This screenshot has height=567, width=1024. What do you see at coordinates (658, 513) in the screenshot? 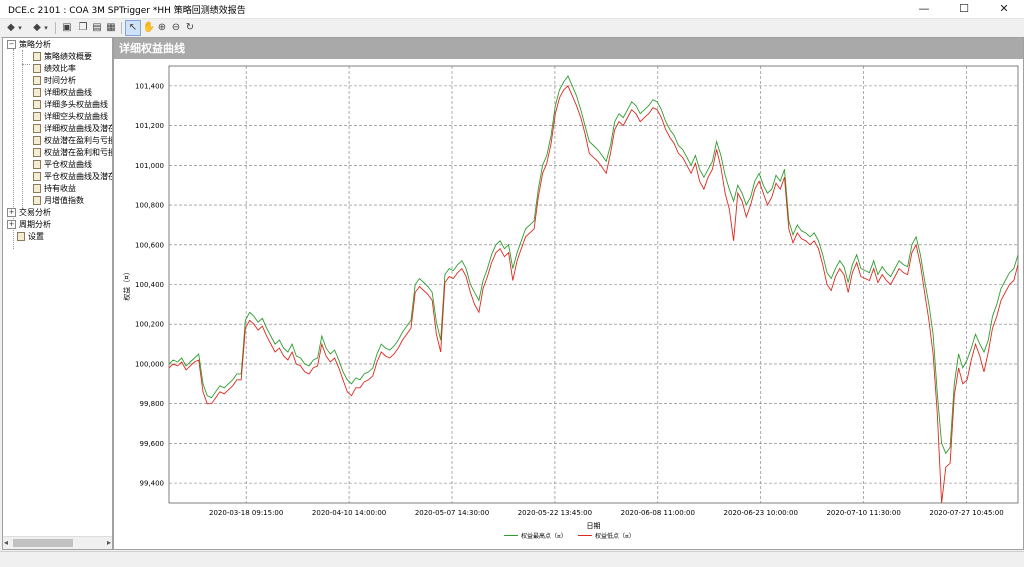
I see `x-tick-label: 2020-06-08 11:00:00` at bounding box center [658, 513].